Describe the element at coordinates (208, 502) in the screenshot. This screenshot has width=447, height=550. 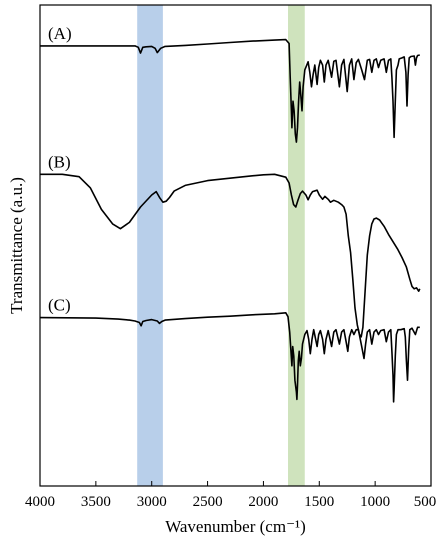
I see `x-tick-label-4: 2500` at that location.